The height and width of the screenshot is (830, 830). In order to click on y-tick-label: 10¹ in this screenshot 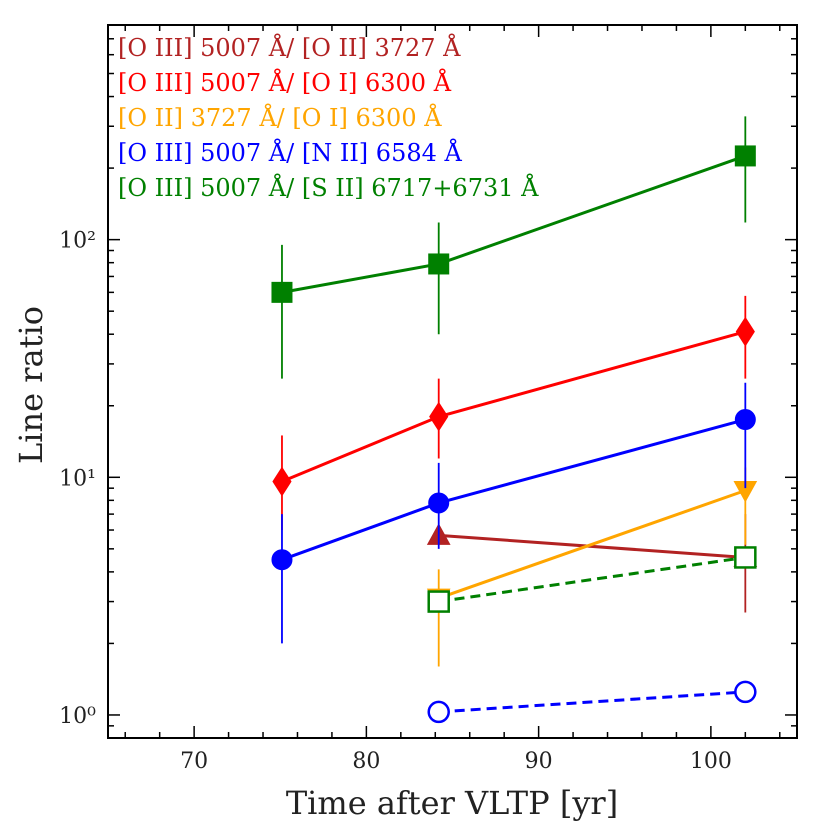, I will do `click(77, 478)`.